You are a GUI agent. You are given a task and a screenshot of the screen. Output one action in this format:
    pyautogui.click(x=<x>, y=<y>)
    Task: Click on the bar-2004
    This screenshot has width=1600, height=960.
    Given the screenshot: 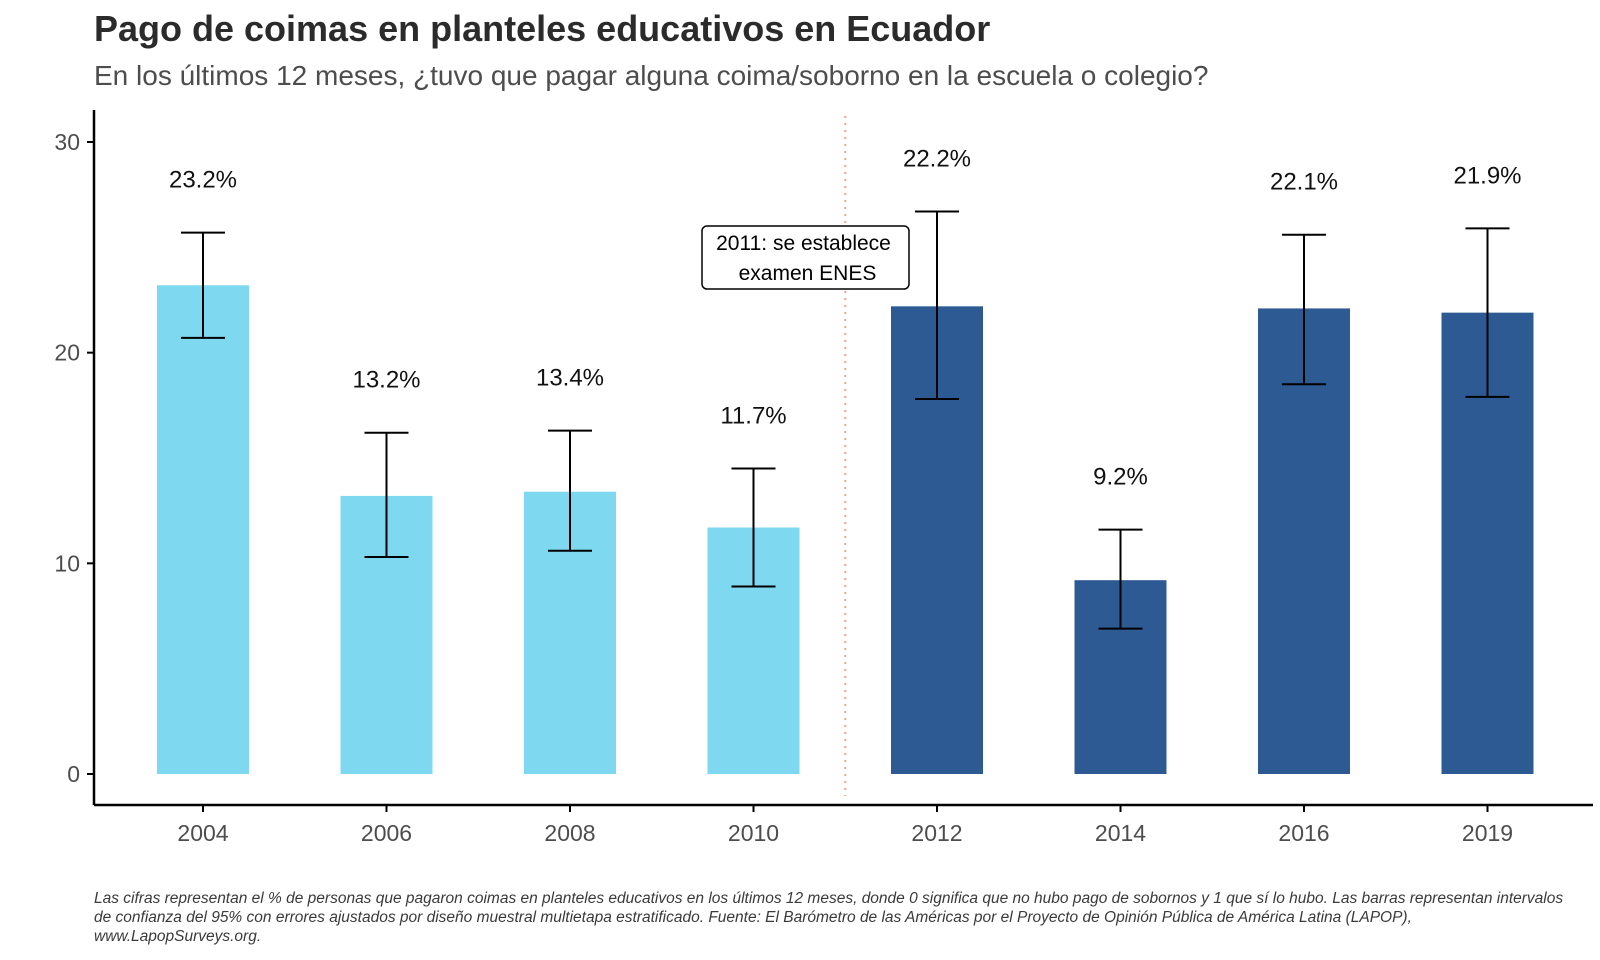 What is the action you would take?
    pyautogui.click(x=203, y=529)
    